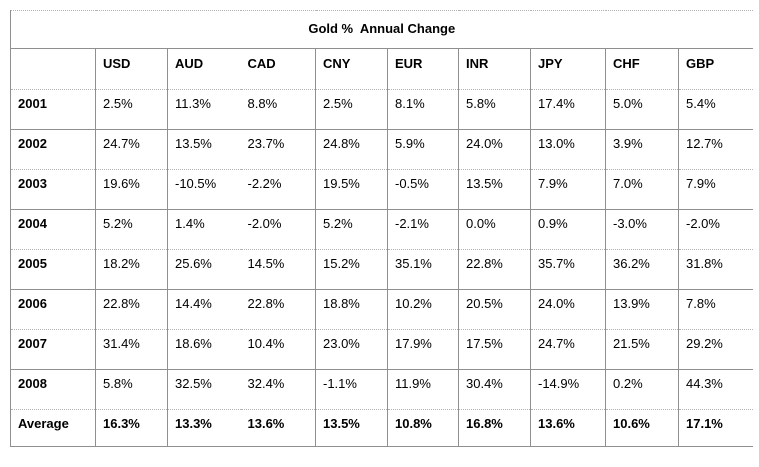 This screenshot has width=759, height=467. I want to click on table-cell: -0.5%, so click(423, 189).